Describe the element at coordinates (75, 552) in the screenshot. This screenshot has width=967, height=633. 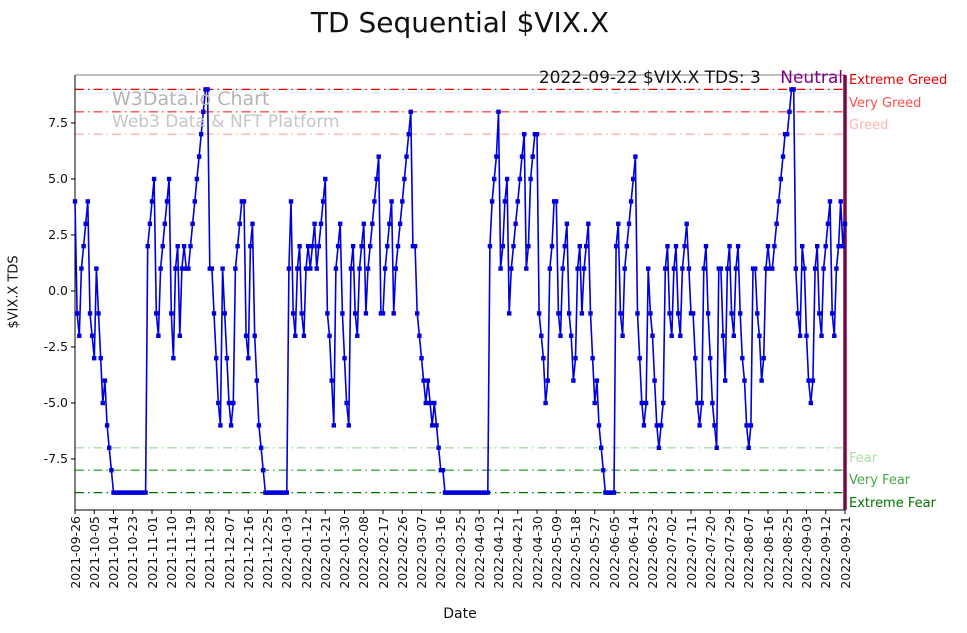
I see `x-tick-label: 2021-09-26` at that location.